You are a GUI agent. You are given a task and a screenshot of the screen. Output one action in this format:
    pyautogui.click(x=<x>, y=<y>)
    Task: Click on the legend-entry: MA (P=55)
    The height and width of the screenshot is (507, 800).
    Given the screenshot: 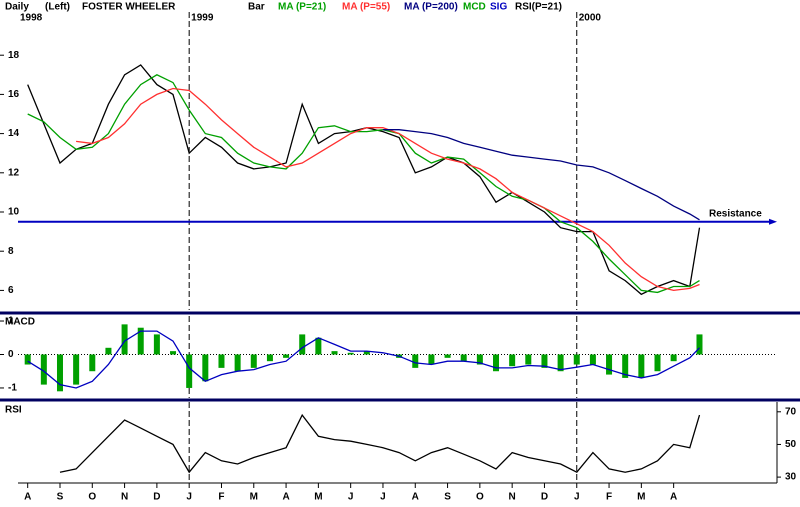 What is the action you would take?
    pyautogui.click(x=366, y=7)
    